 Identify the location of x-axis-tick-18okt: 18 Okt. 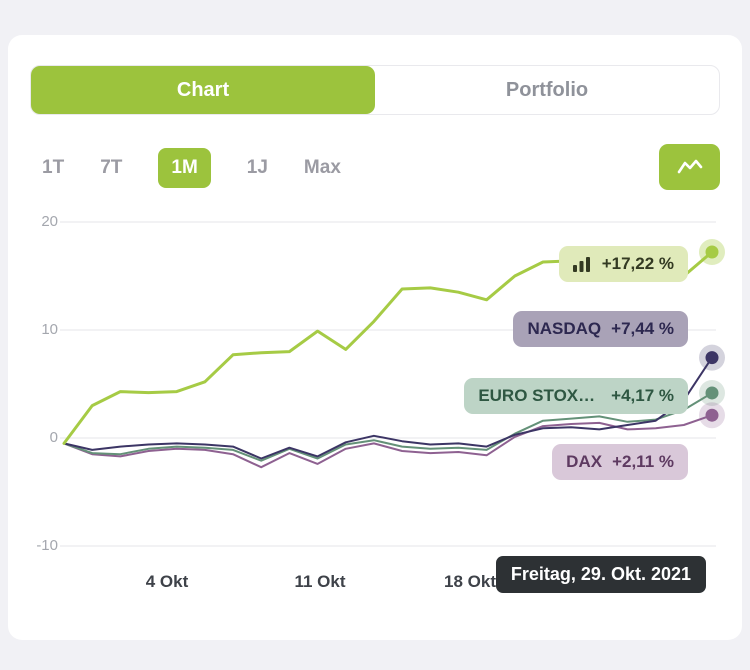
(470, 581).